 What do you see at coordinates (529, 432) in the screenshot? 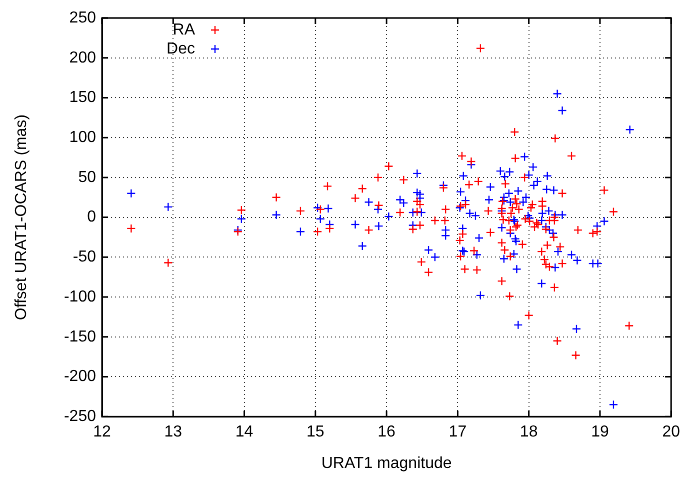
I see `x-tick-label: 18` at bounding box center [529, 432].